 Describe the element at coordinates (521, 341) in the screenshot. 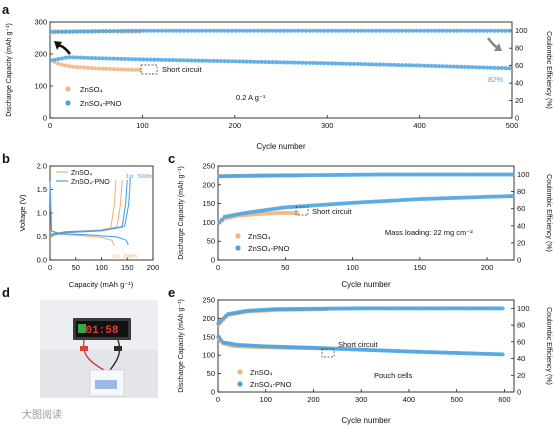

I see `panel-e-y2tick-label: 60` at that location.